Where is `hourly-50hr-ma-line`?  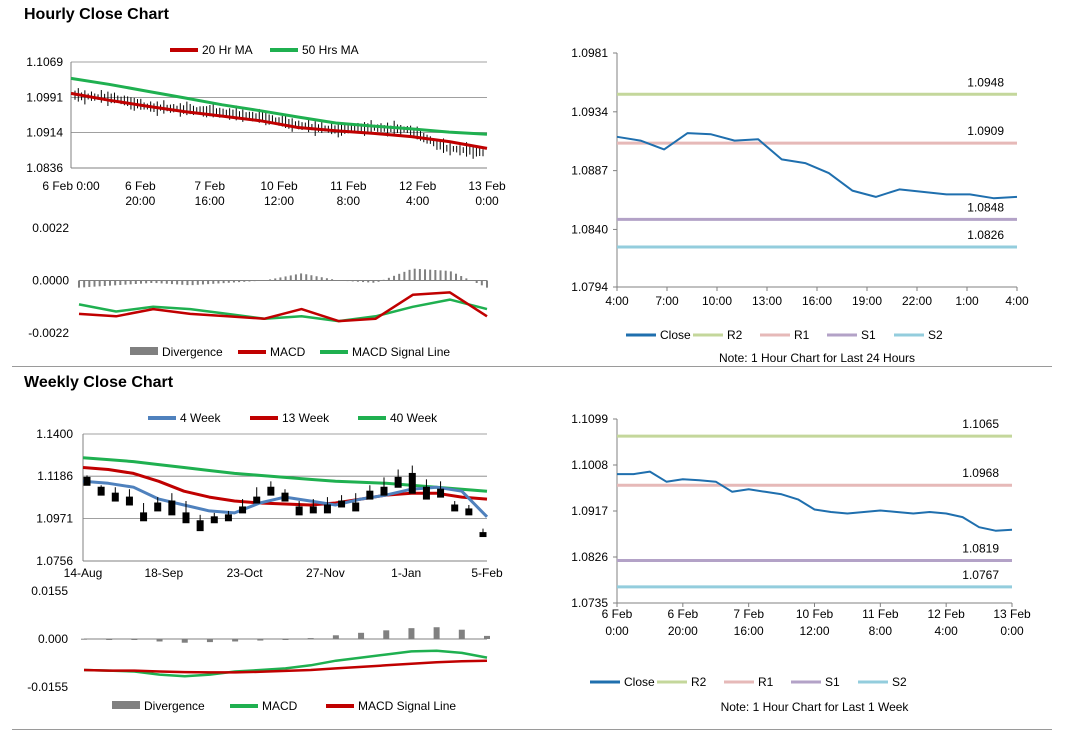
hourly-50hr-ma-line is located at coordinates (279, 106).